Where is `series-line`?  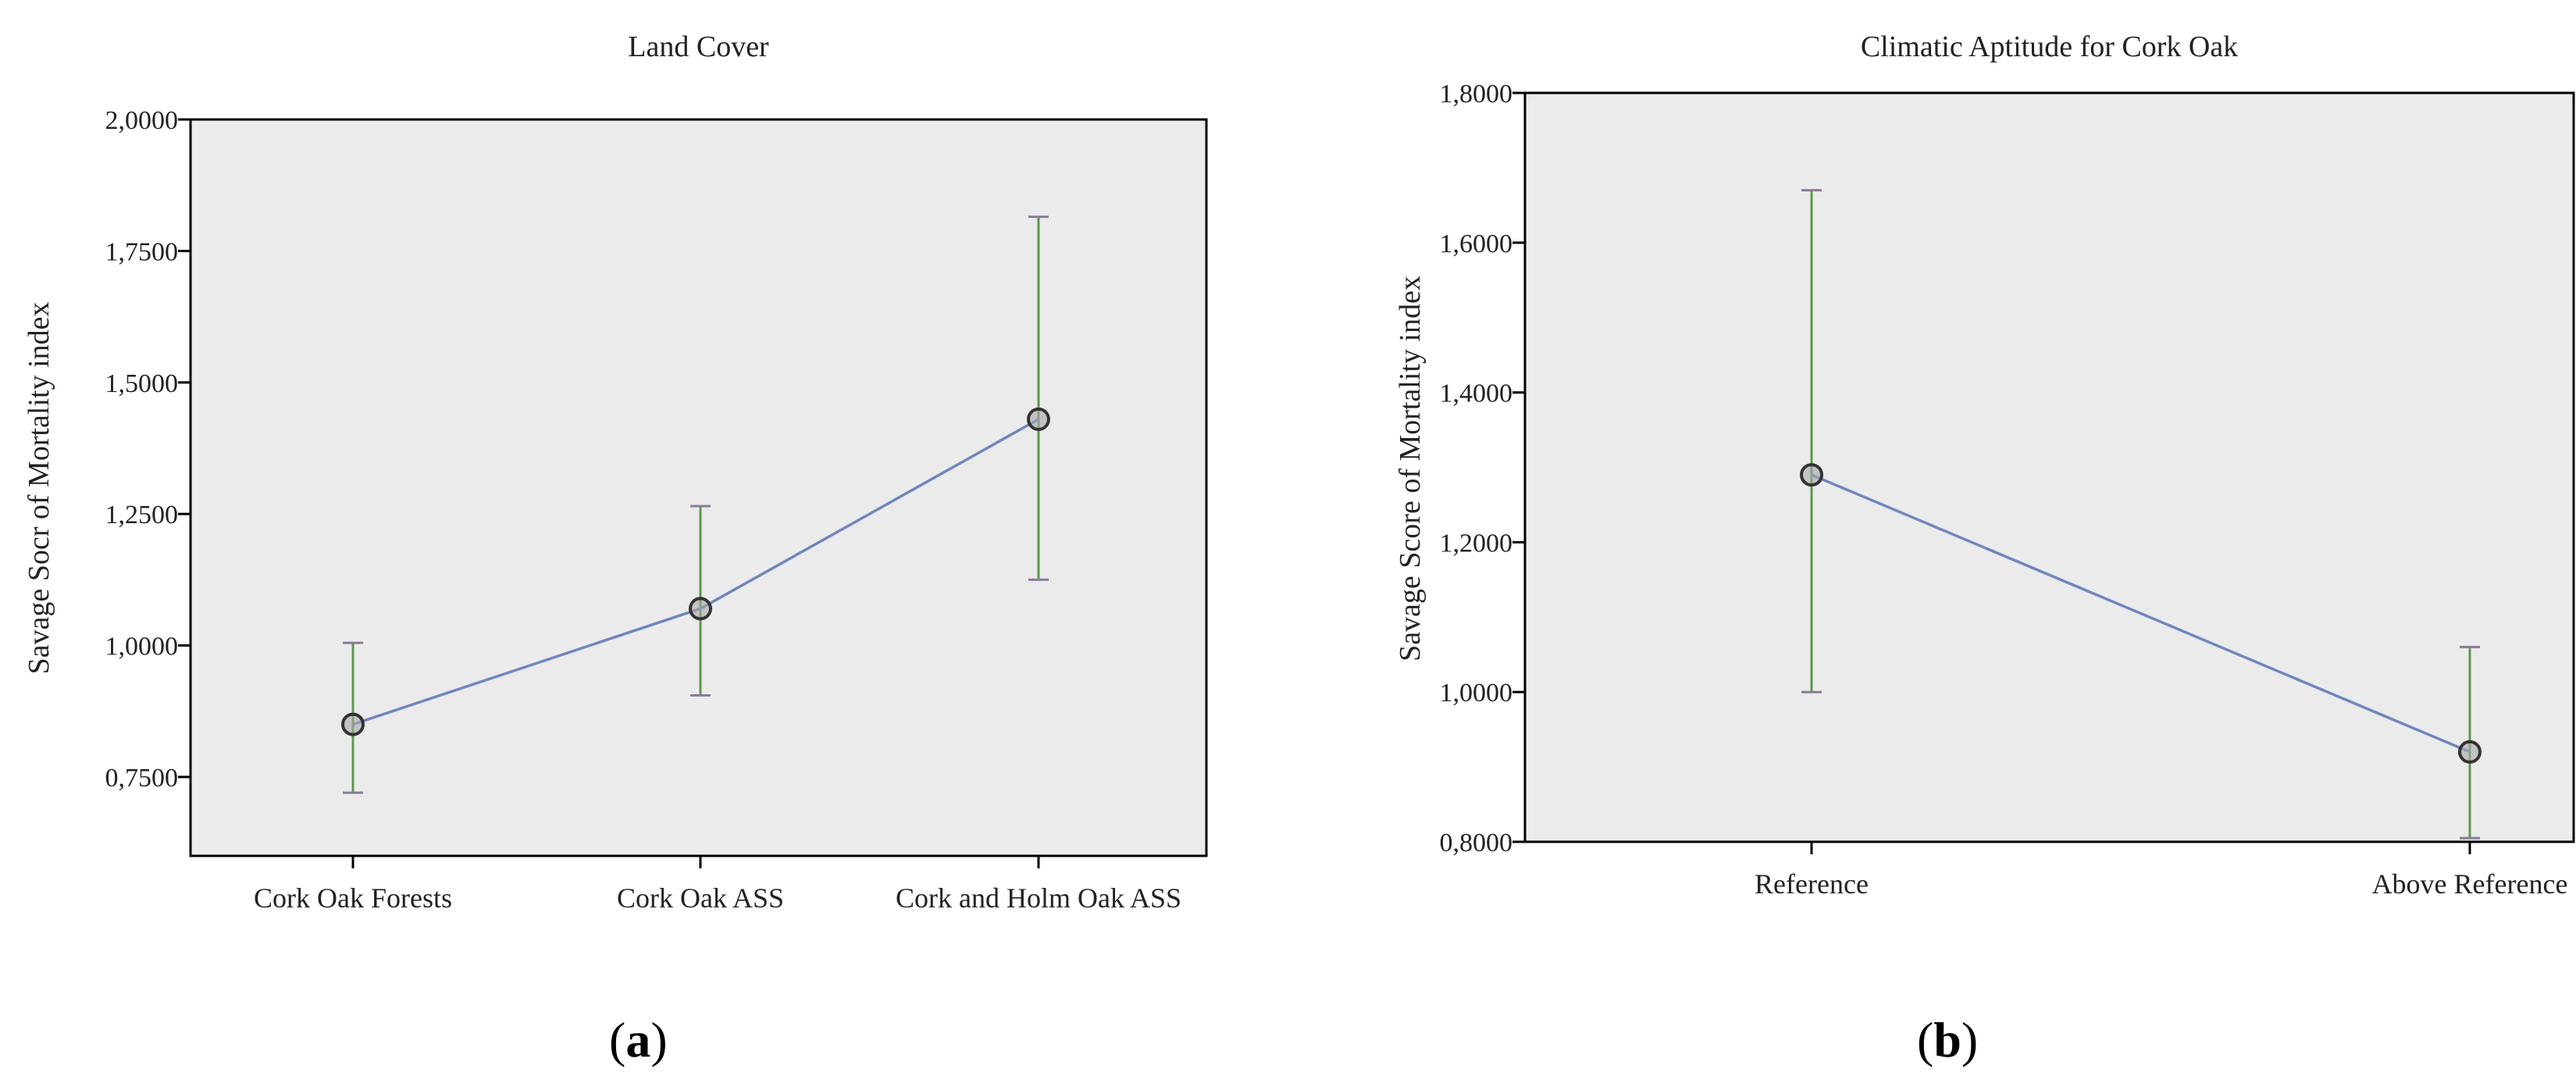
series-line is located at coordinates (2141, 613).